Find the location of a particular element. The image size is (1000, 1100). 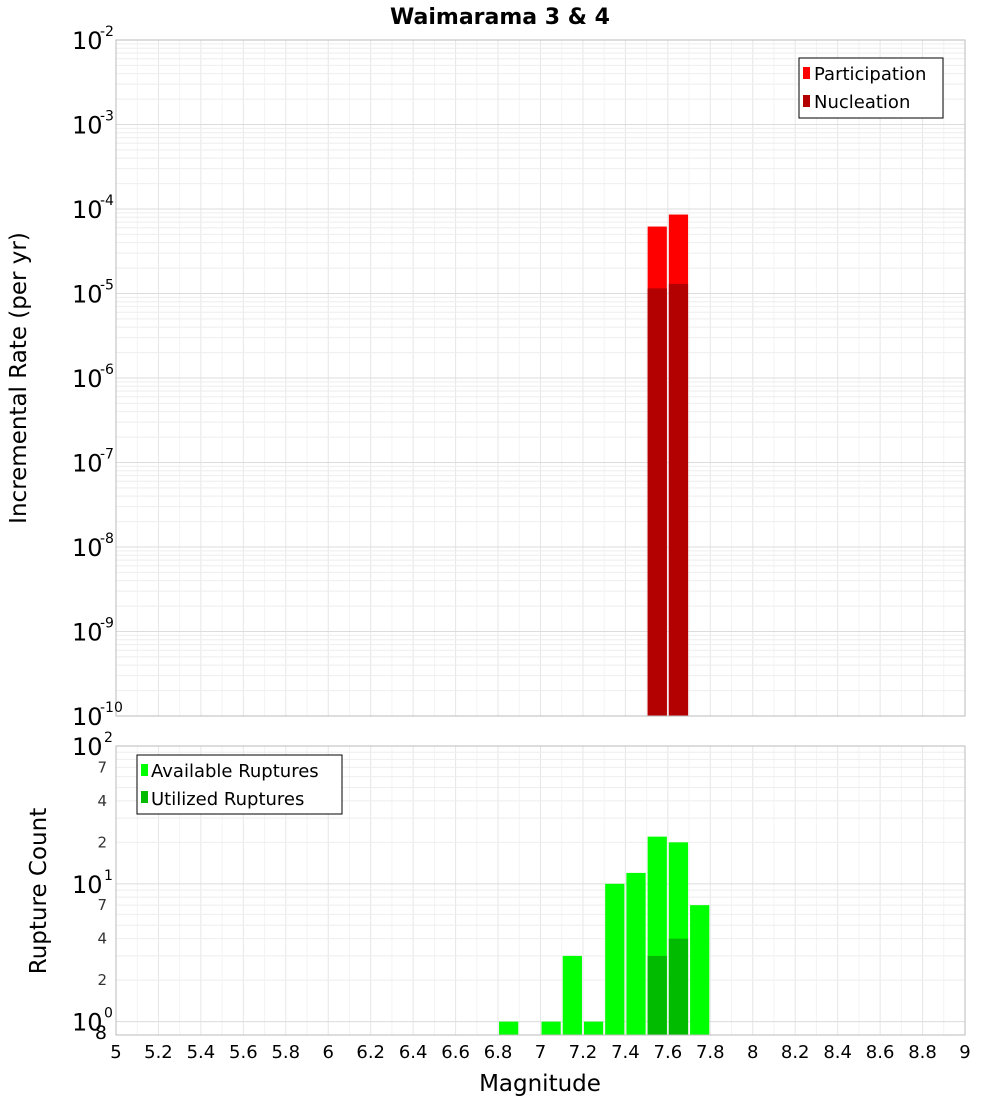

available-legend-swatch is located at coordinates (144, 770).